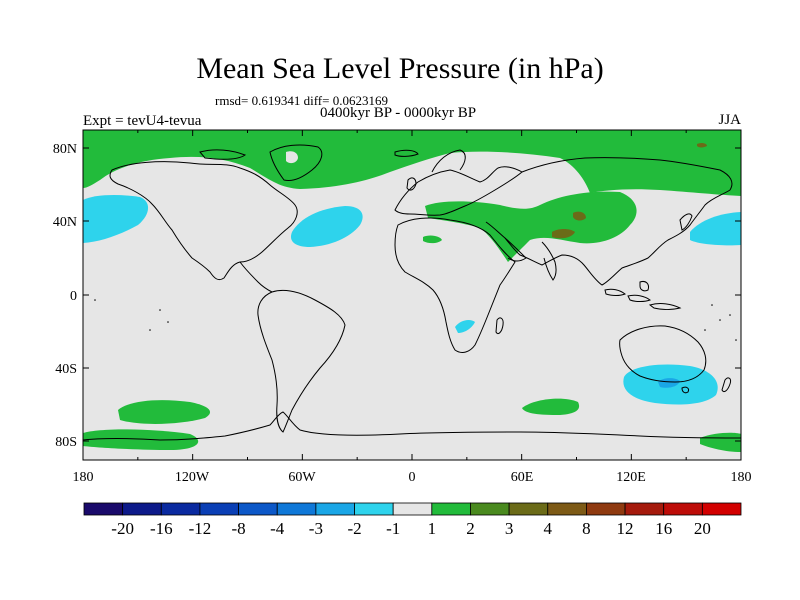  Describe the element at coordinates (200, 528) in the screenshot. I see `colorbar-label: -12` at that location.